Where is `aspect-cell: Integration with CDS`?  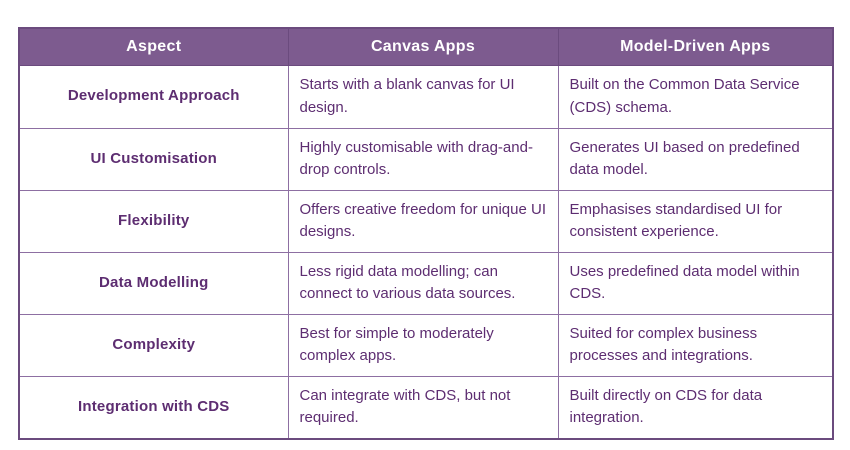 aspect-cell: Integration with CDS is located at coordinates (153, 407).